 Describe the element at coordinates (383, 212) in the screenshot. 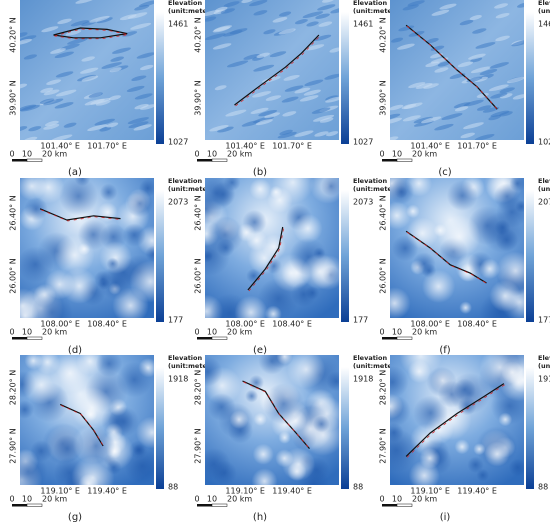

I see `lat-tick-label: 26.40° N` at that location.